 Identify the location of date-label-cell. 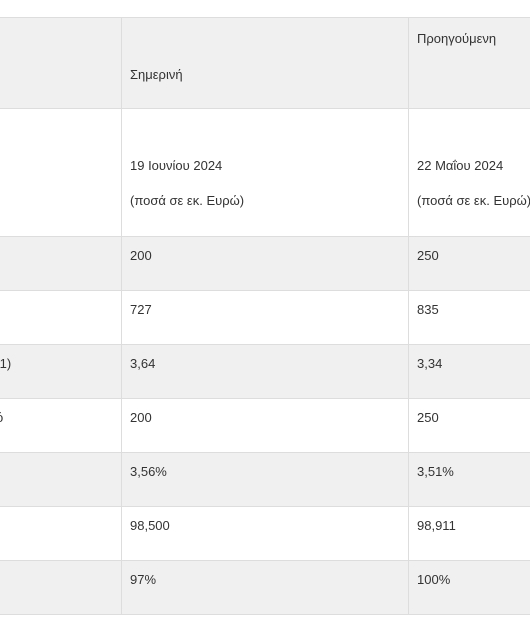
(61, 172).